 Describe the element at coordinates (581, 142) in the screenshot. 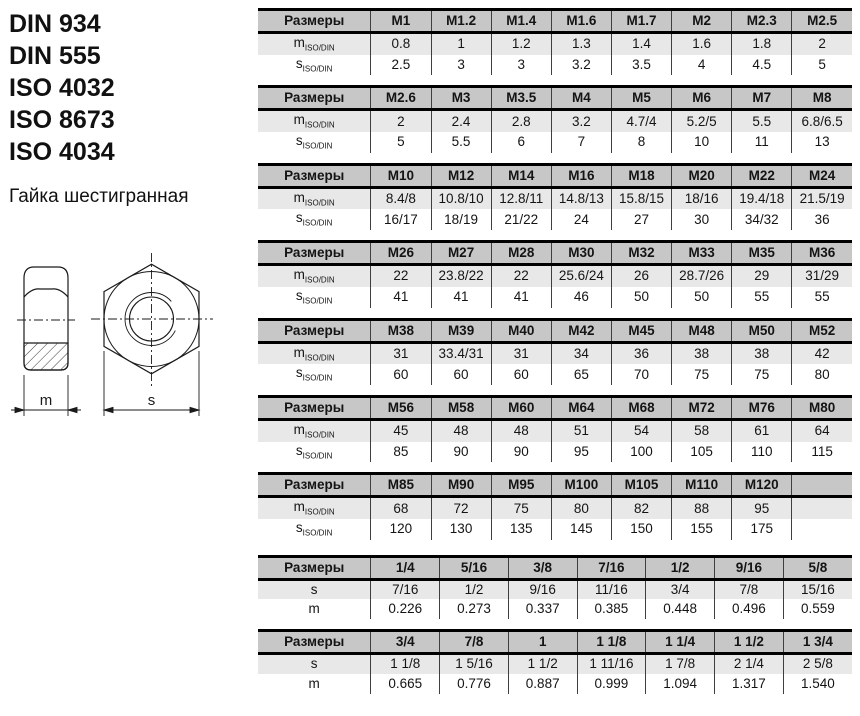

I see `dimension-value: 7` at that location.